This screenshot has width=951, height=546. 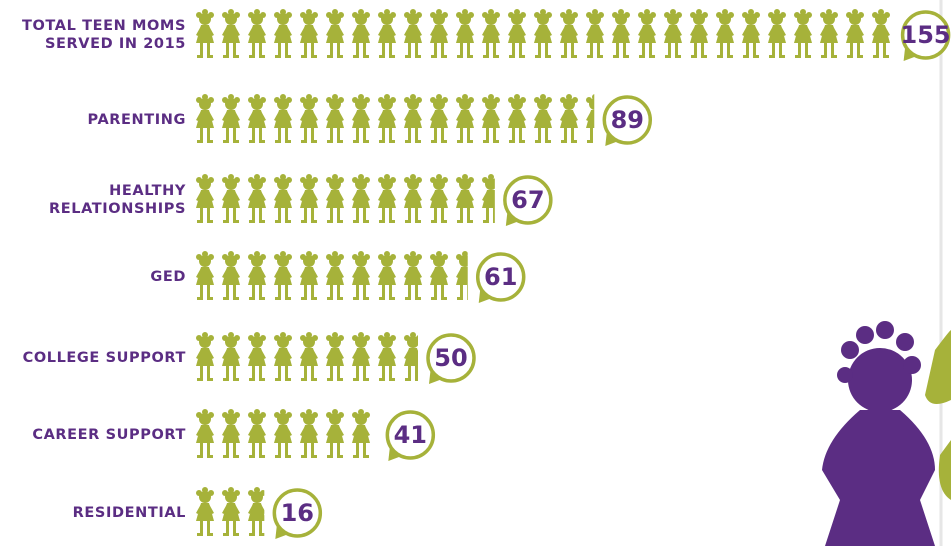 I want to click on value-label: 89, so click(x=627, y=120).